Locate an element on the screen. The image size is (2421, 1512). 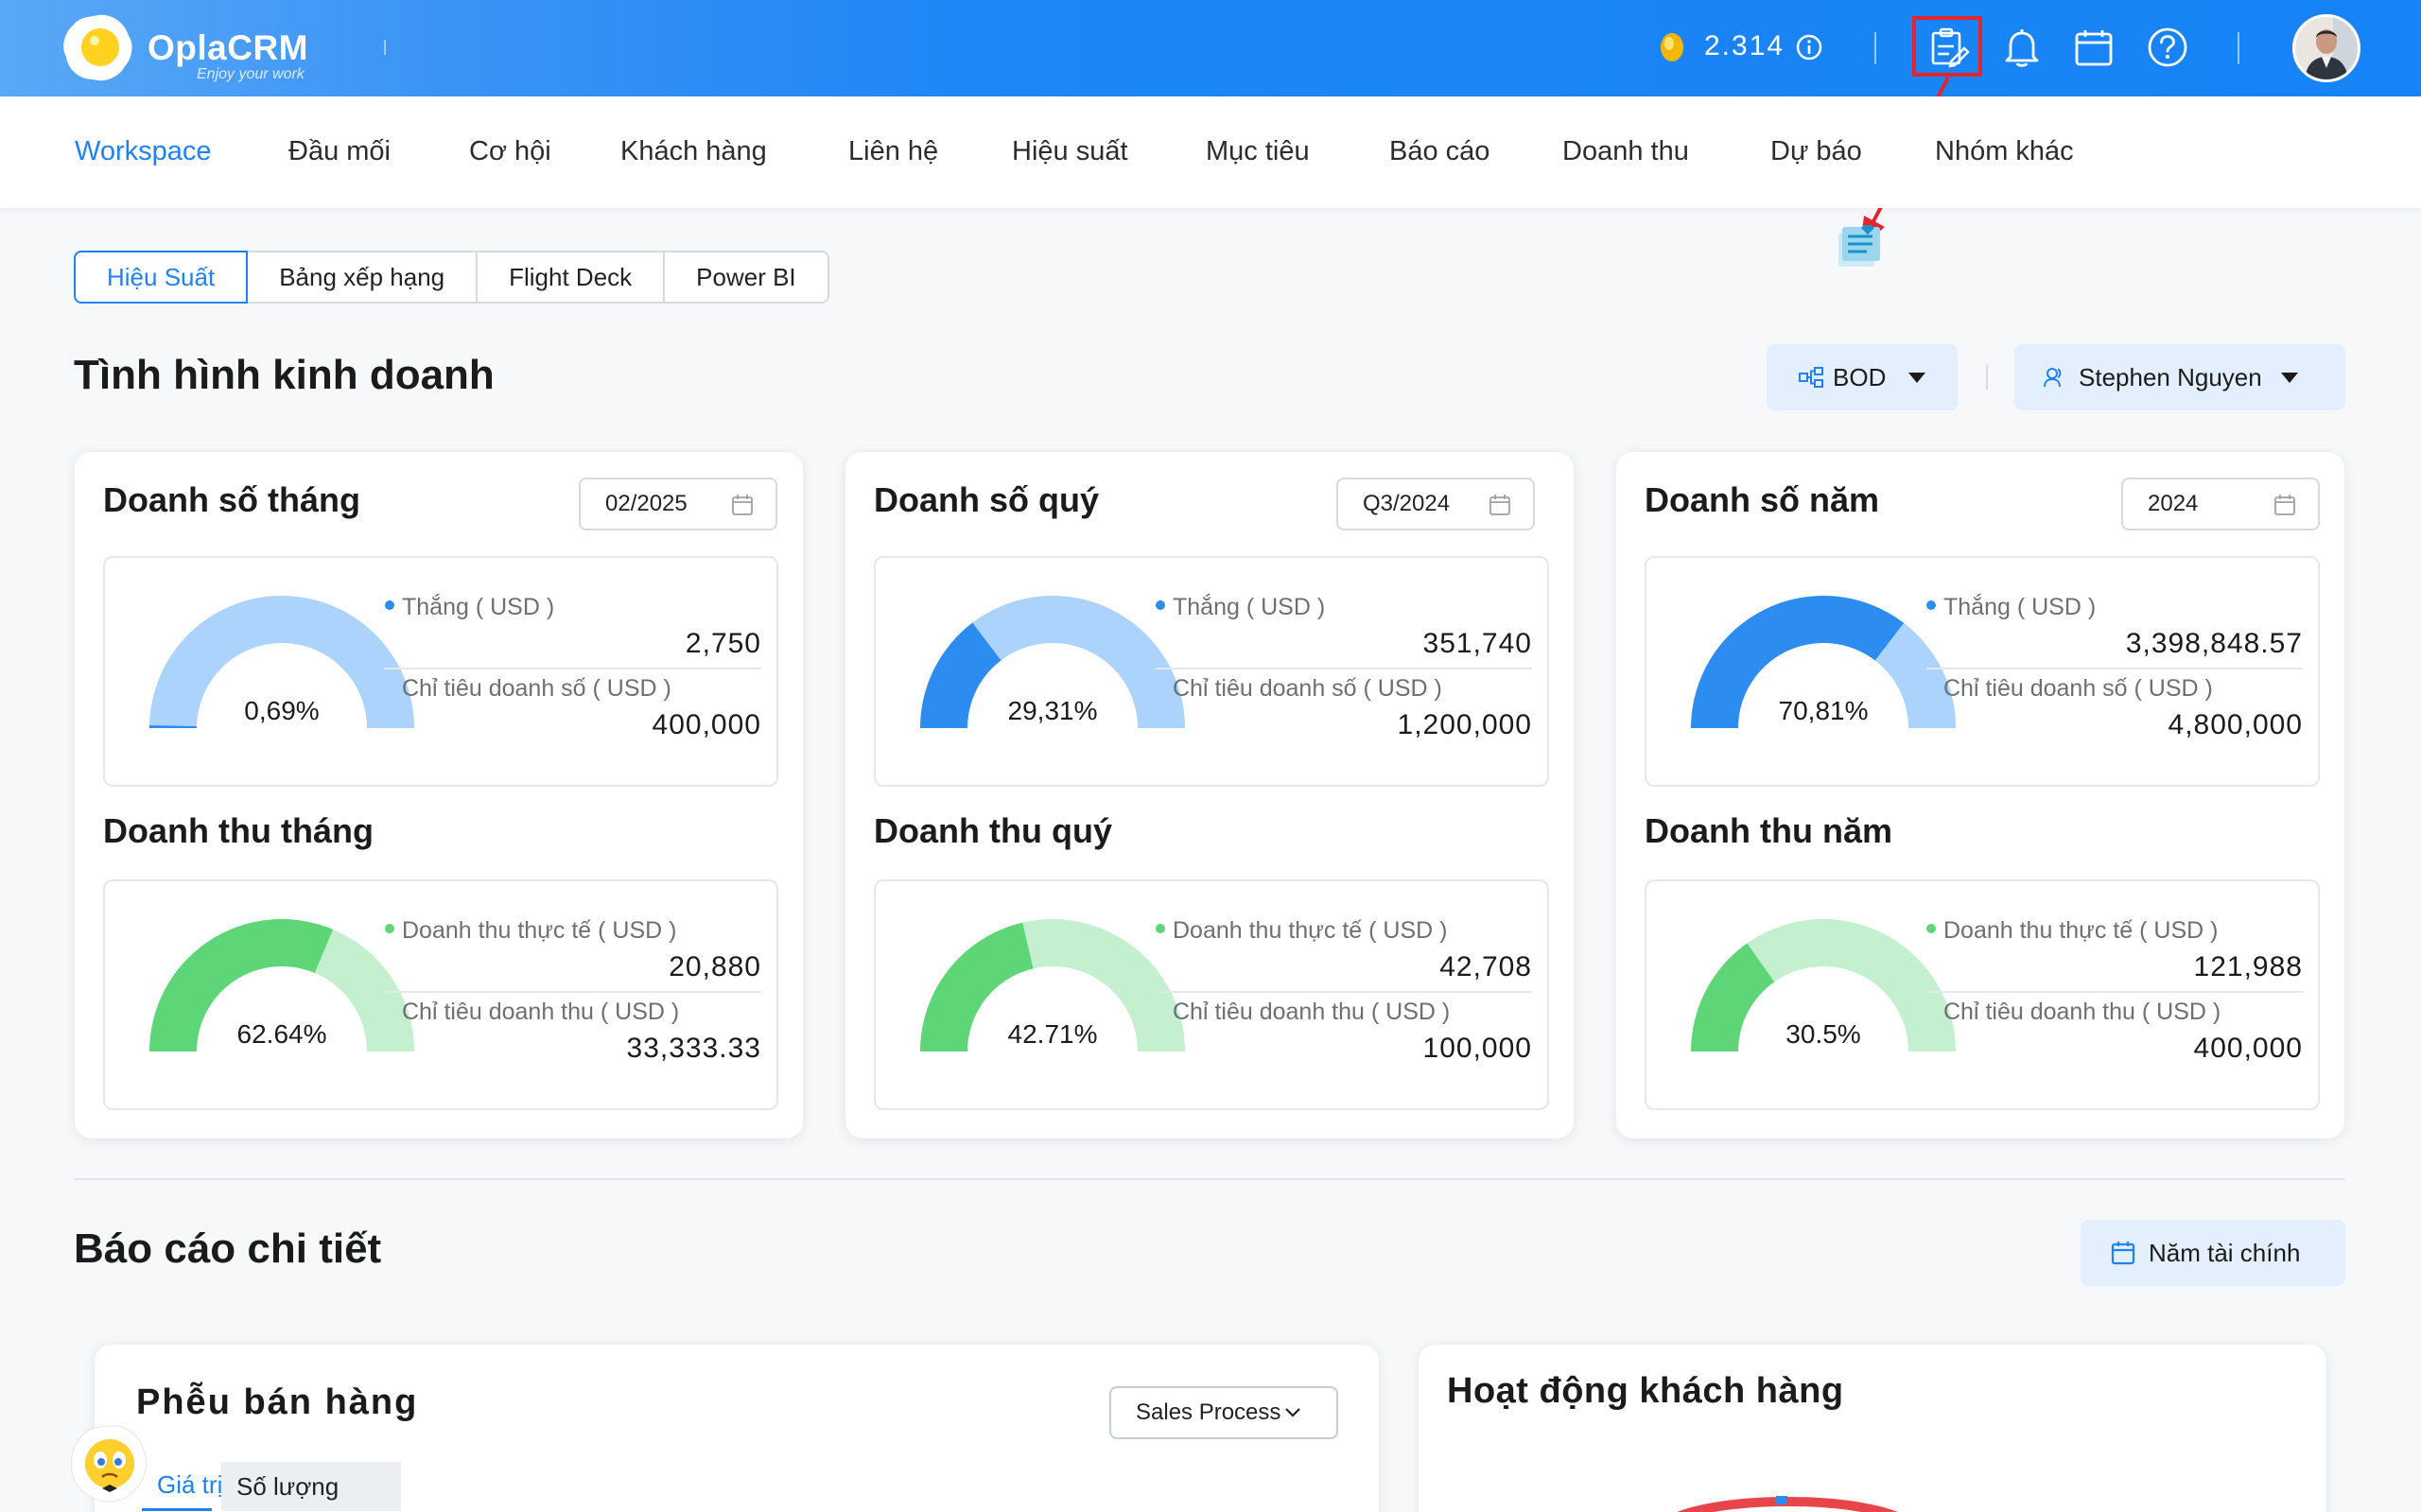
fiscal-year-button: Năm tài chính is located at coordinates (2213, 1253).